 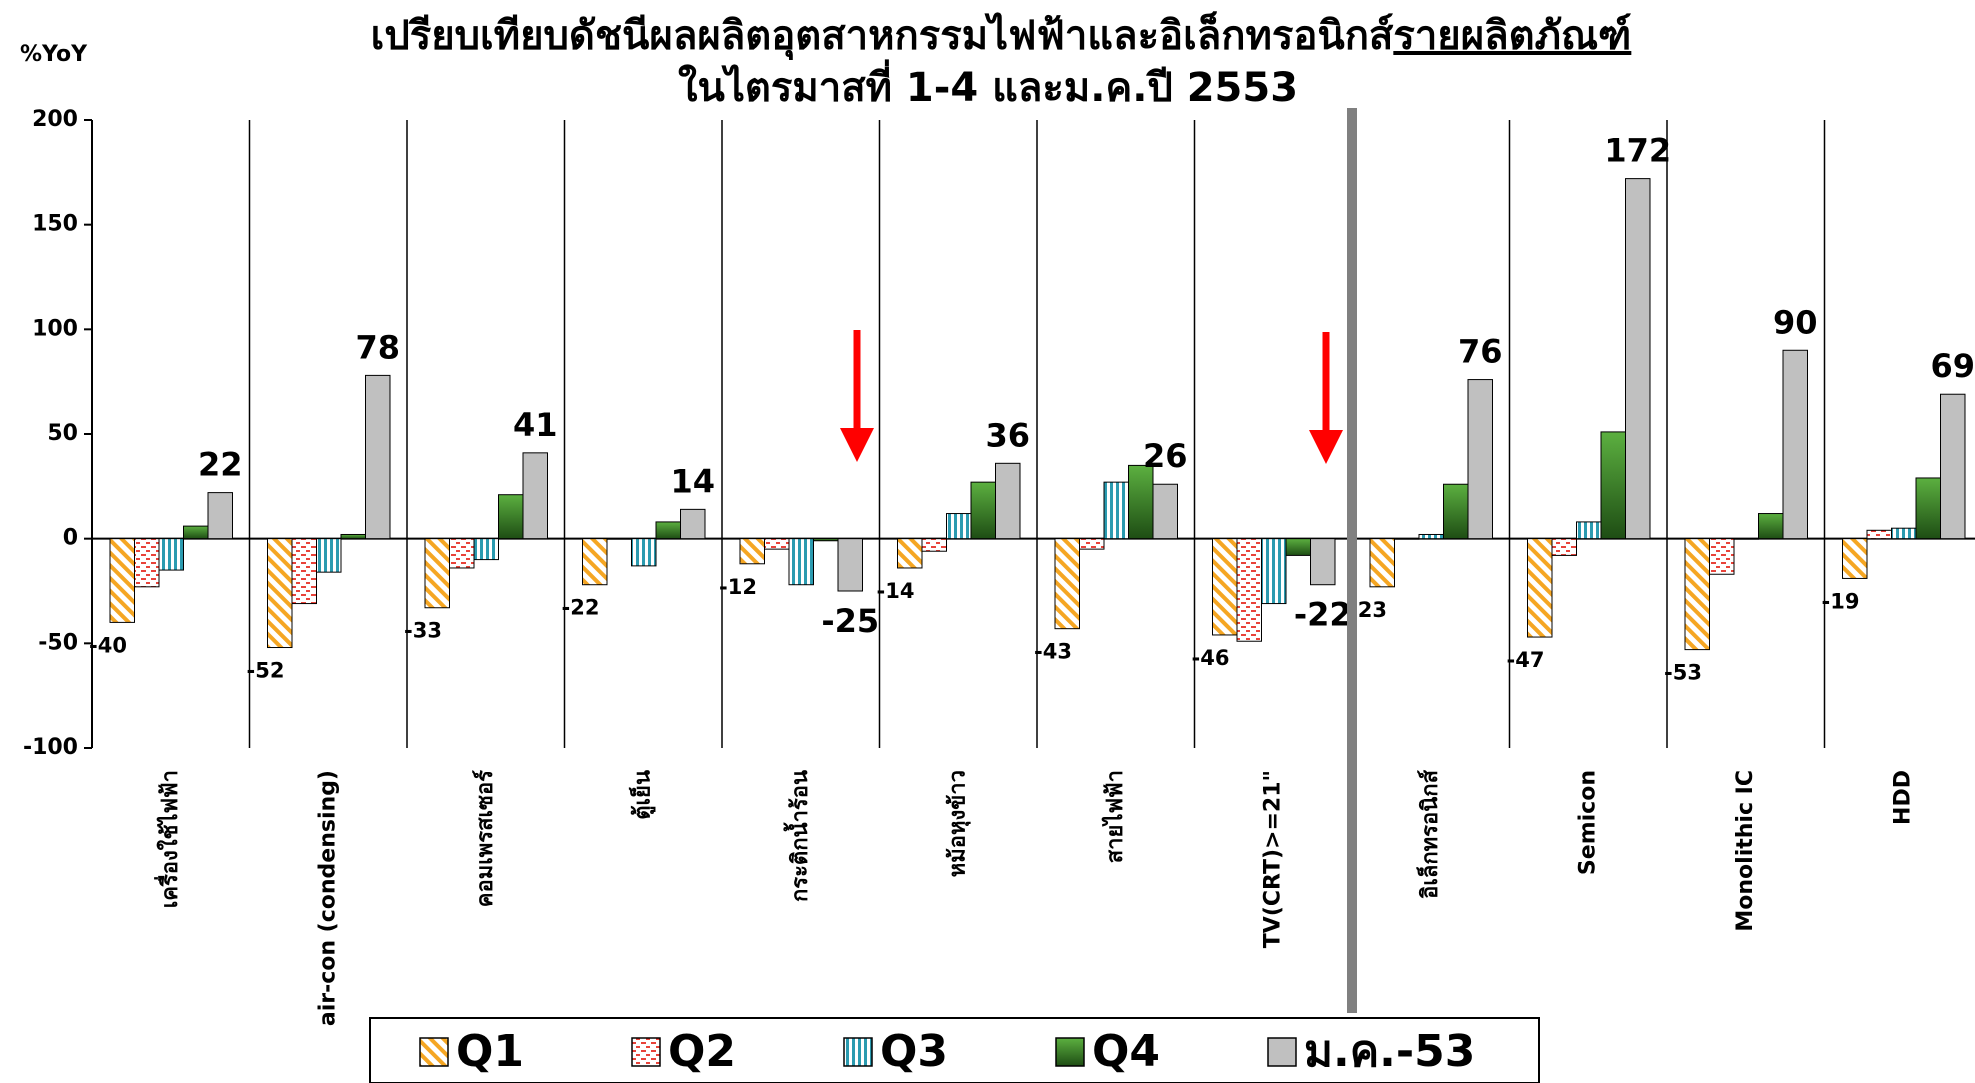 What do you see at coordinates (988, 85) in the screenshot?
I see `chart-subtitle: ในไตรมาสที่ 1-4 และม.ค.ปี 2553` at bounding box center [988, 85].